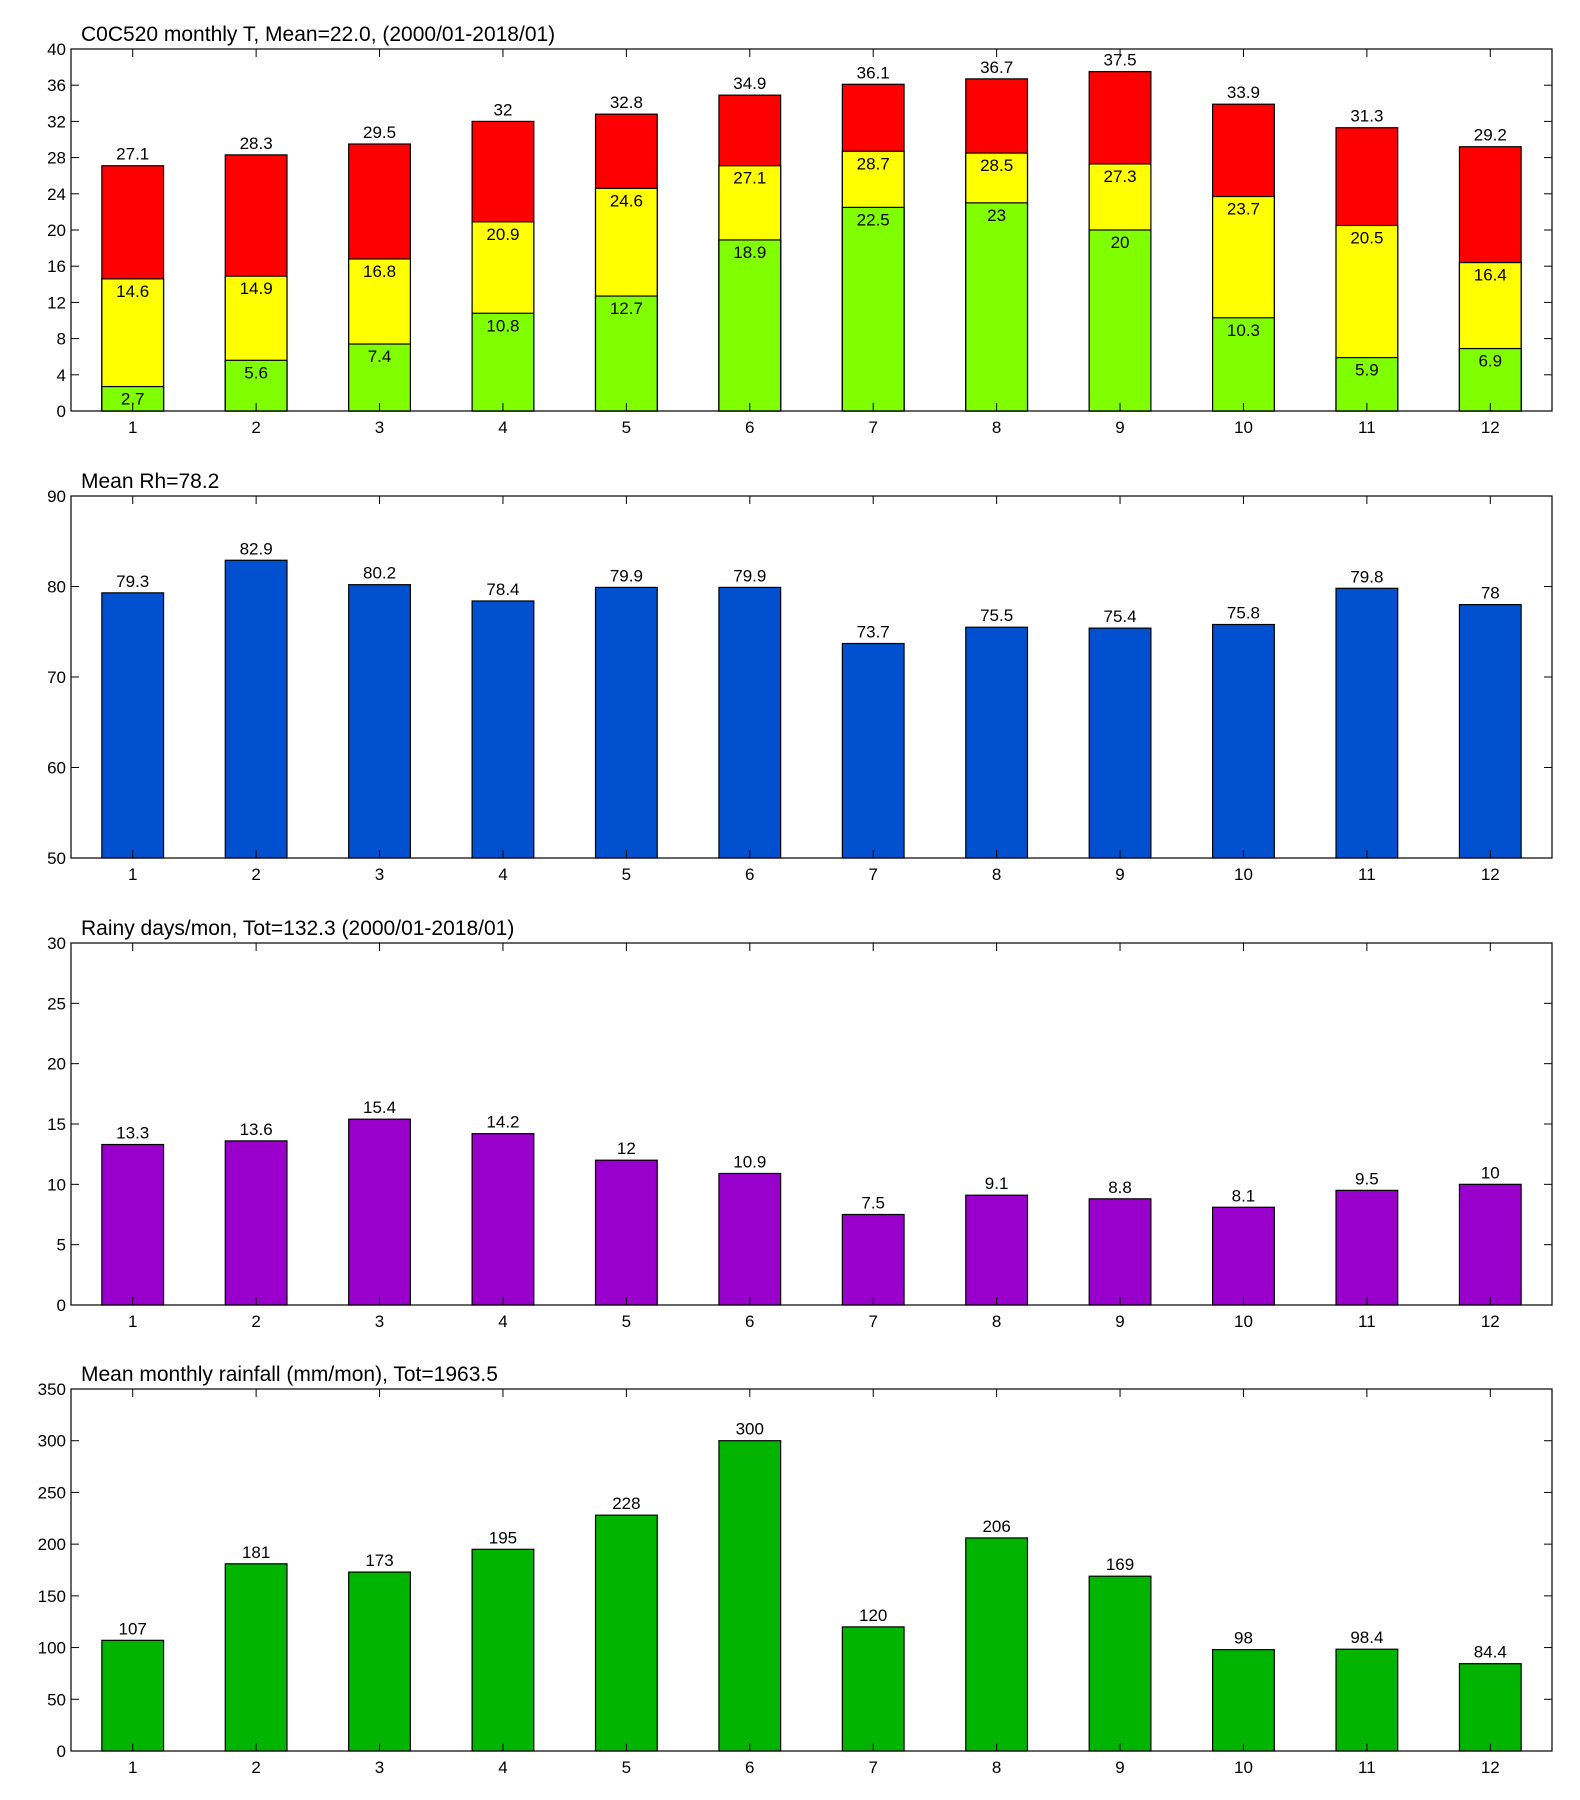 This screenshot has height=1800, width=1580. I want to click on value-label: 10.9, so click(749, 1161).